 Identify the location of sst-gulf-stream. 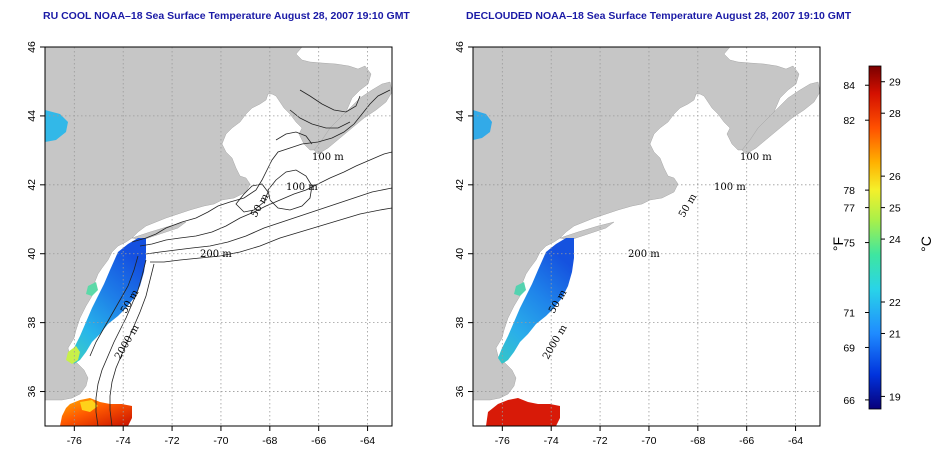
(523, 412).